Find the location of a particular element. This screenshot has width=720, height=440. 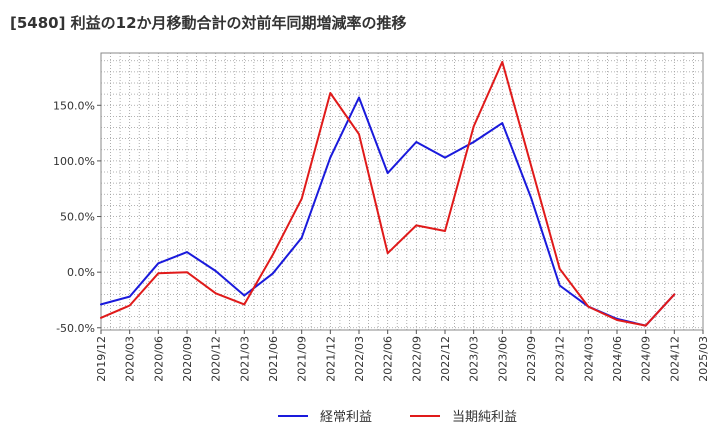

x-tick-label: 2020/09 is located at coordinates (187, 359).